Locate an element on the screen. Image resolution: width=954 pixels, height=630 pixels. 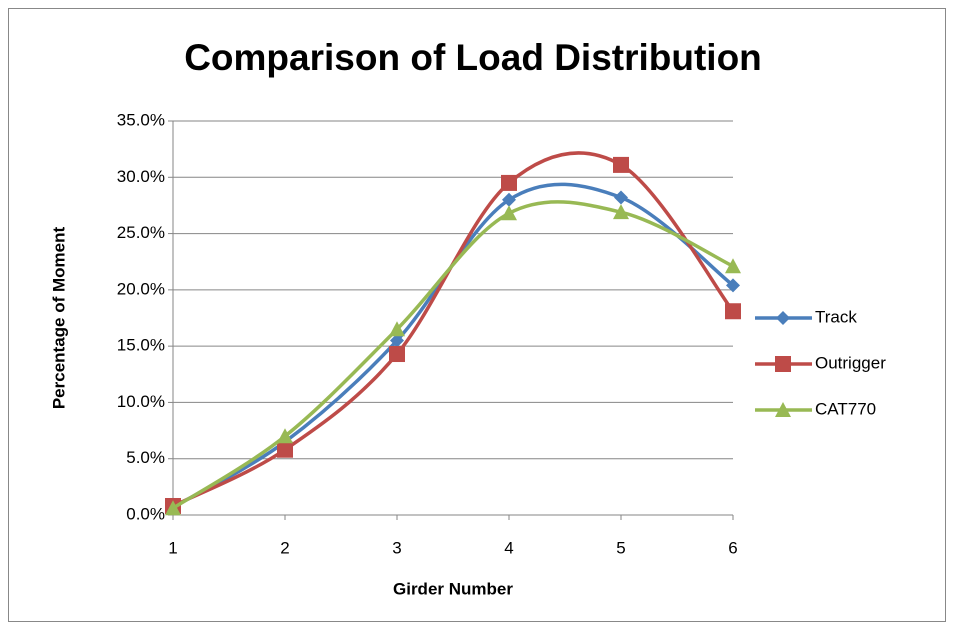
legend-label: Track is located at coordinates (836, 316).